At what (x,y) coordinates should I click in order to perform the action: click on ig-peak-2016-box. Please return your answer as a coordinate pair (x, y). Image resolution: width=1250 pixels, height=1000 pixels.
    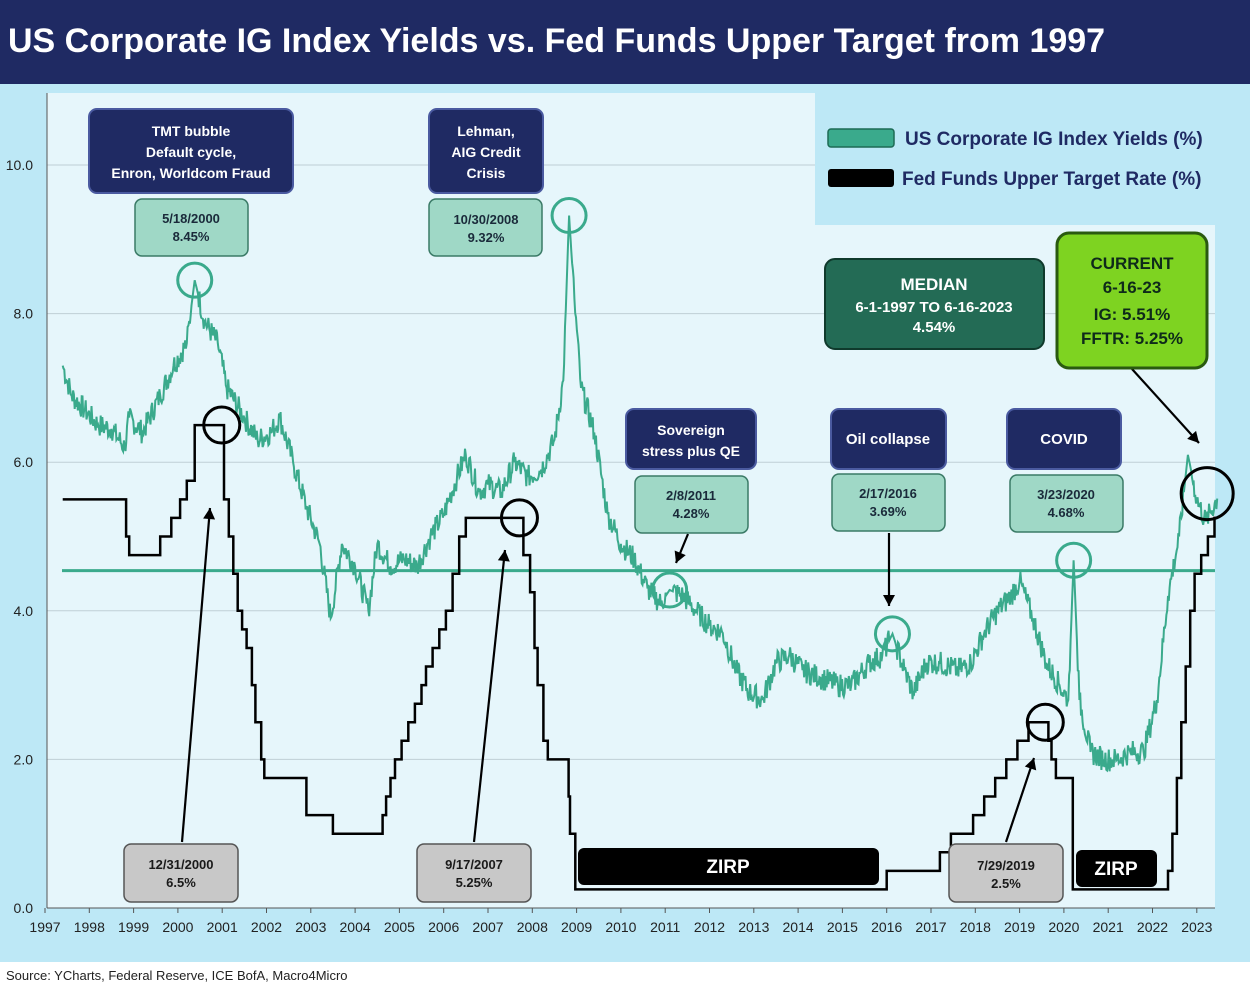
    Looking at the image, I should click on (888, 502).